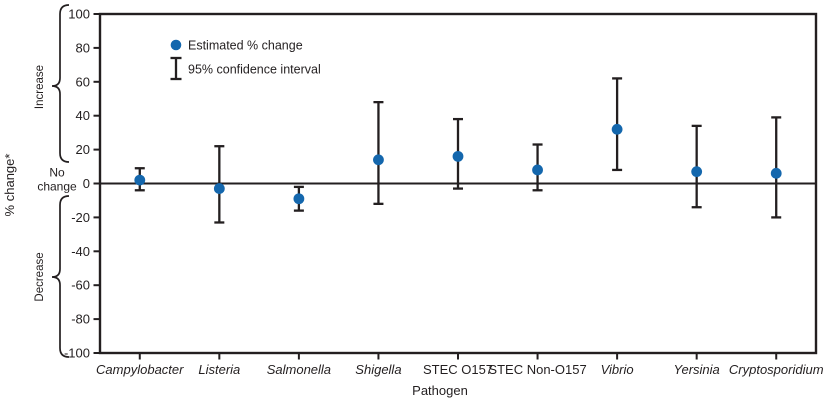 The image size is (825, 412). What do you see at coordinates (57, 173) in the screenshot?
I see `no-change-label-line1: No` at bounding box center [57, 173].